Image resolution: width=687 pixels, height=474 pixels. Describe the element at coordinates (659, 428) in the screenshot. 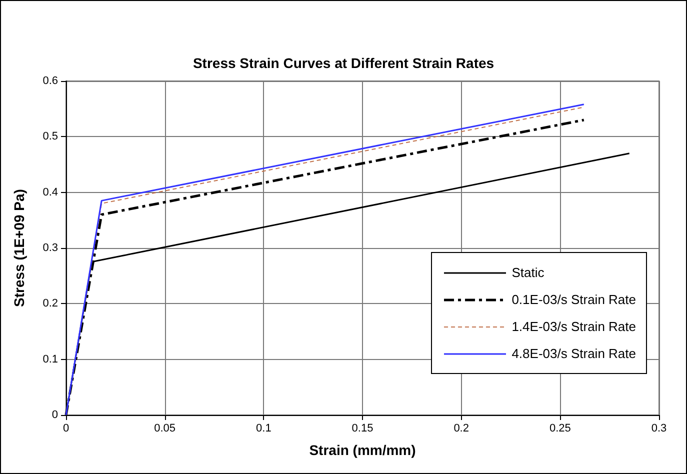

I see `x-tick-label: 0.3` at that location.